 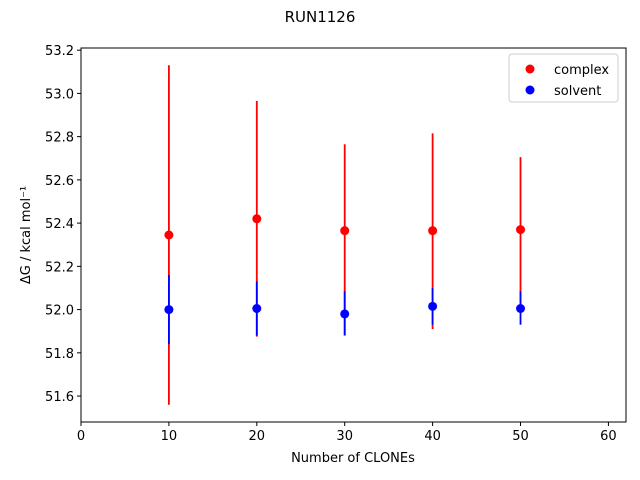 I want to click on y-tick-label: 52.6, so click(x=59, y=181).